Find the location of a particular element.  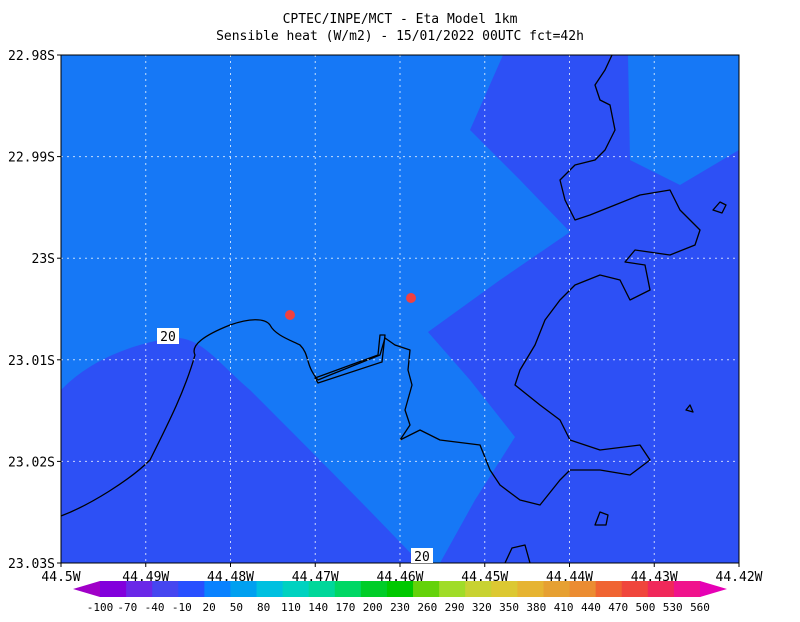

colorbar-label: 380 is located at coordinates (536, 607).